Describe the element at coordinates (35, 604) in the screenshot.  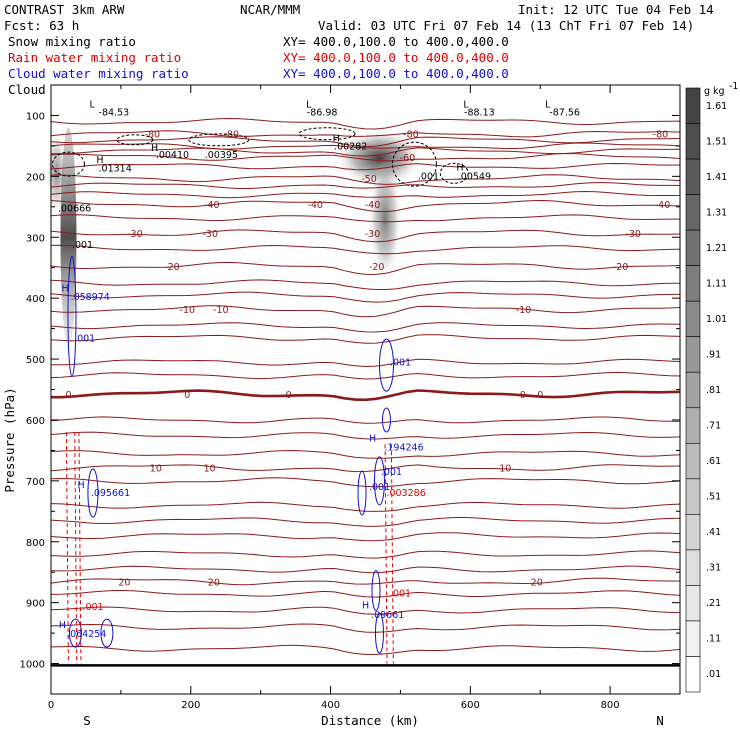
I see `y-tick-label: 900` at that location.